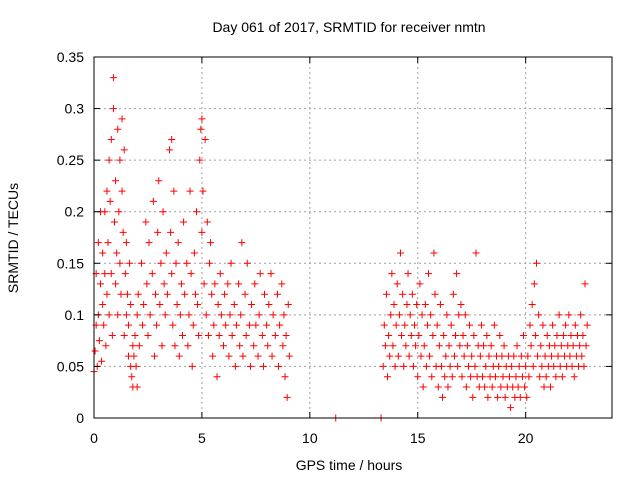 The height and width of the screenshot is (480, 640). What do you see at coordinates (70, 160) in the screenshot?
I see `y-tick-label: 0.25` at bounding box center [70, 160].